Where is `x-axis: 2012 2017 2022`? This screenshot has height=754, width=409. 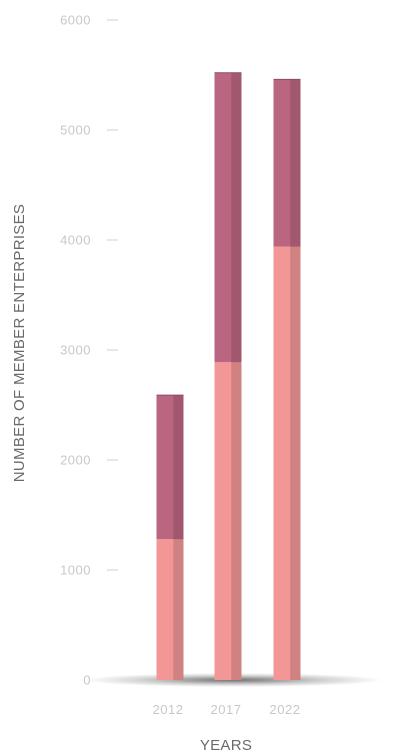 x-axis: 2012 2017 2022 is located at coordinates (227, 709).